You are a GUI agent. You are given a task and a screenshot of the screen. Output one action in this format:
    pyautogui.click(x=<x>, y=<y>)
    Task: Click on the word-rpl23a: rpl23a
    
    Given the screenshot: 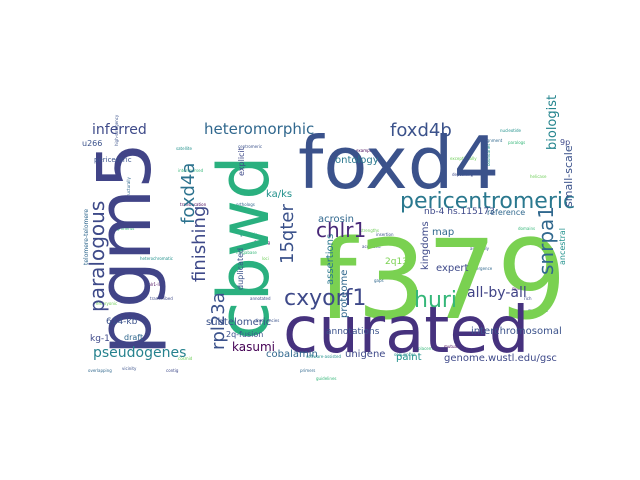 What is the action you would take?
    pyautogui.click(x=218, y=321)
    